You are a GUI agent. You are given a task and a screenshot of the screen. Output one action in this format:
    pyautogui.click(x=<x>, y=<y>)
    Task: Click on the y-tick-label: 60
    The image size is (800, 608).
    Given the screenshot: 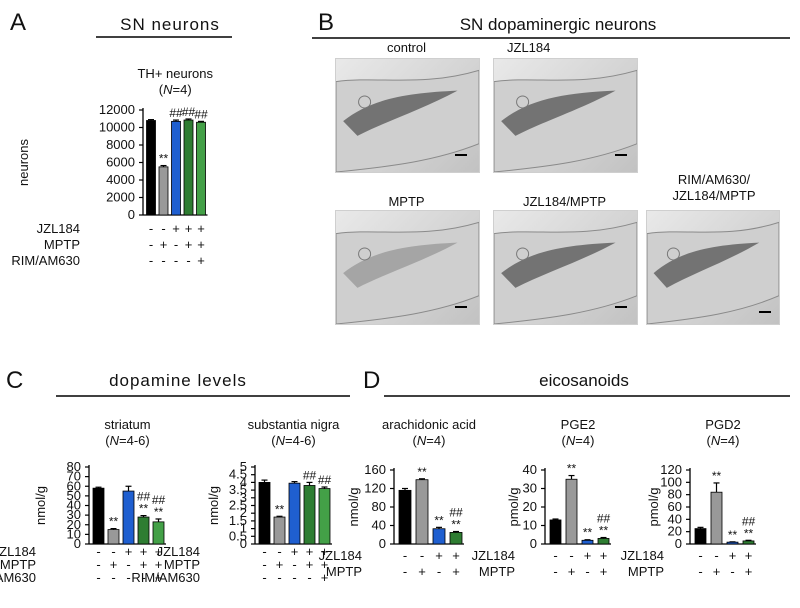 What is the action you would take?
    pyautogui.click(x=74, y=485)
    